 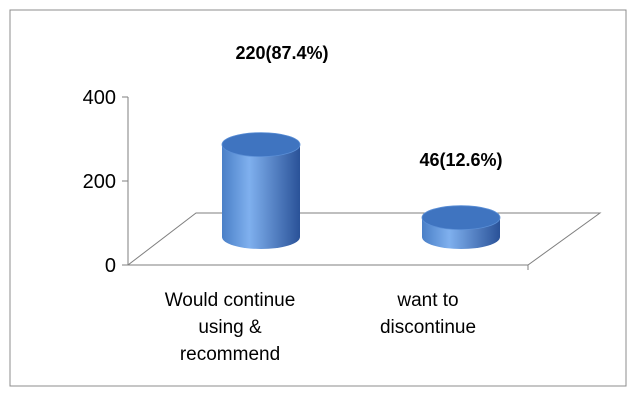 I want to click on y-tick-label: 0, so click(x=110, y=266).